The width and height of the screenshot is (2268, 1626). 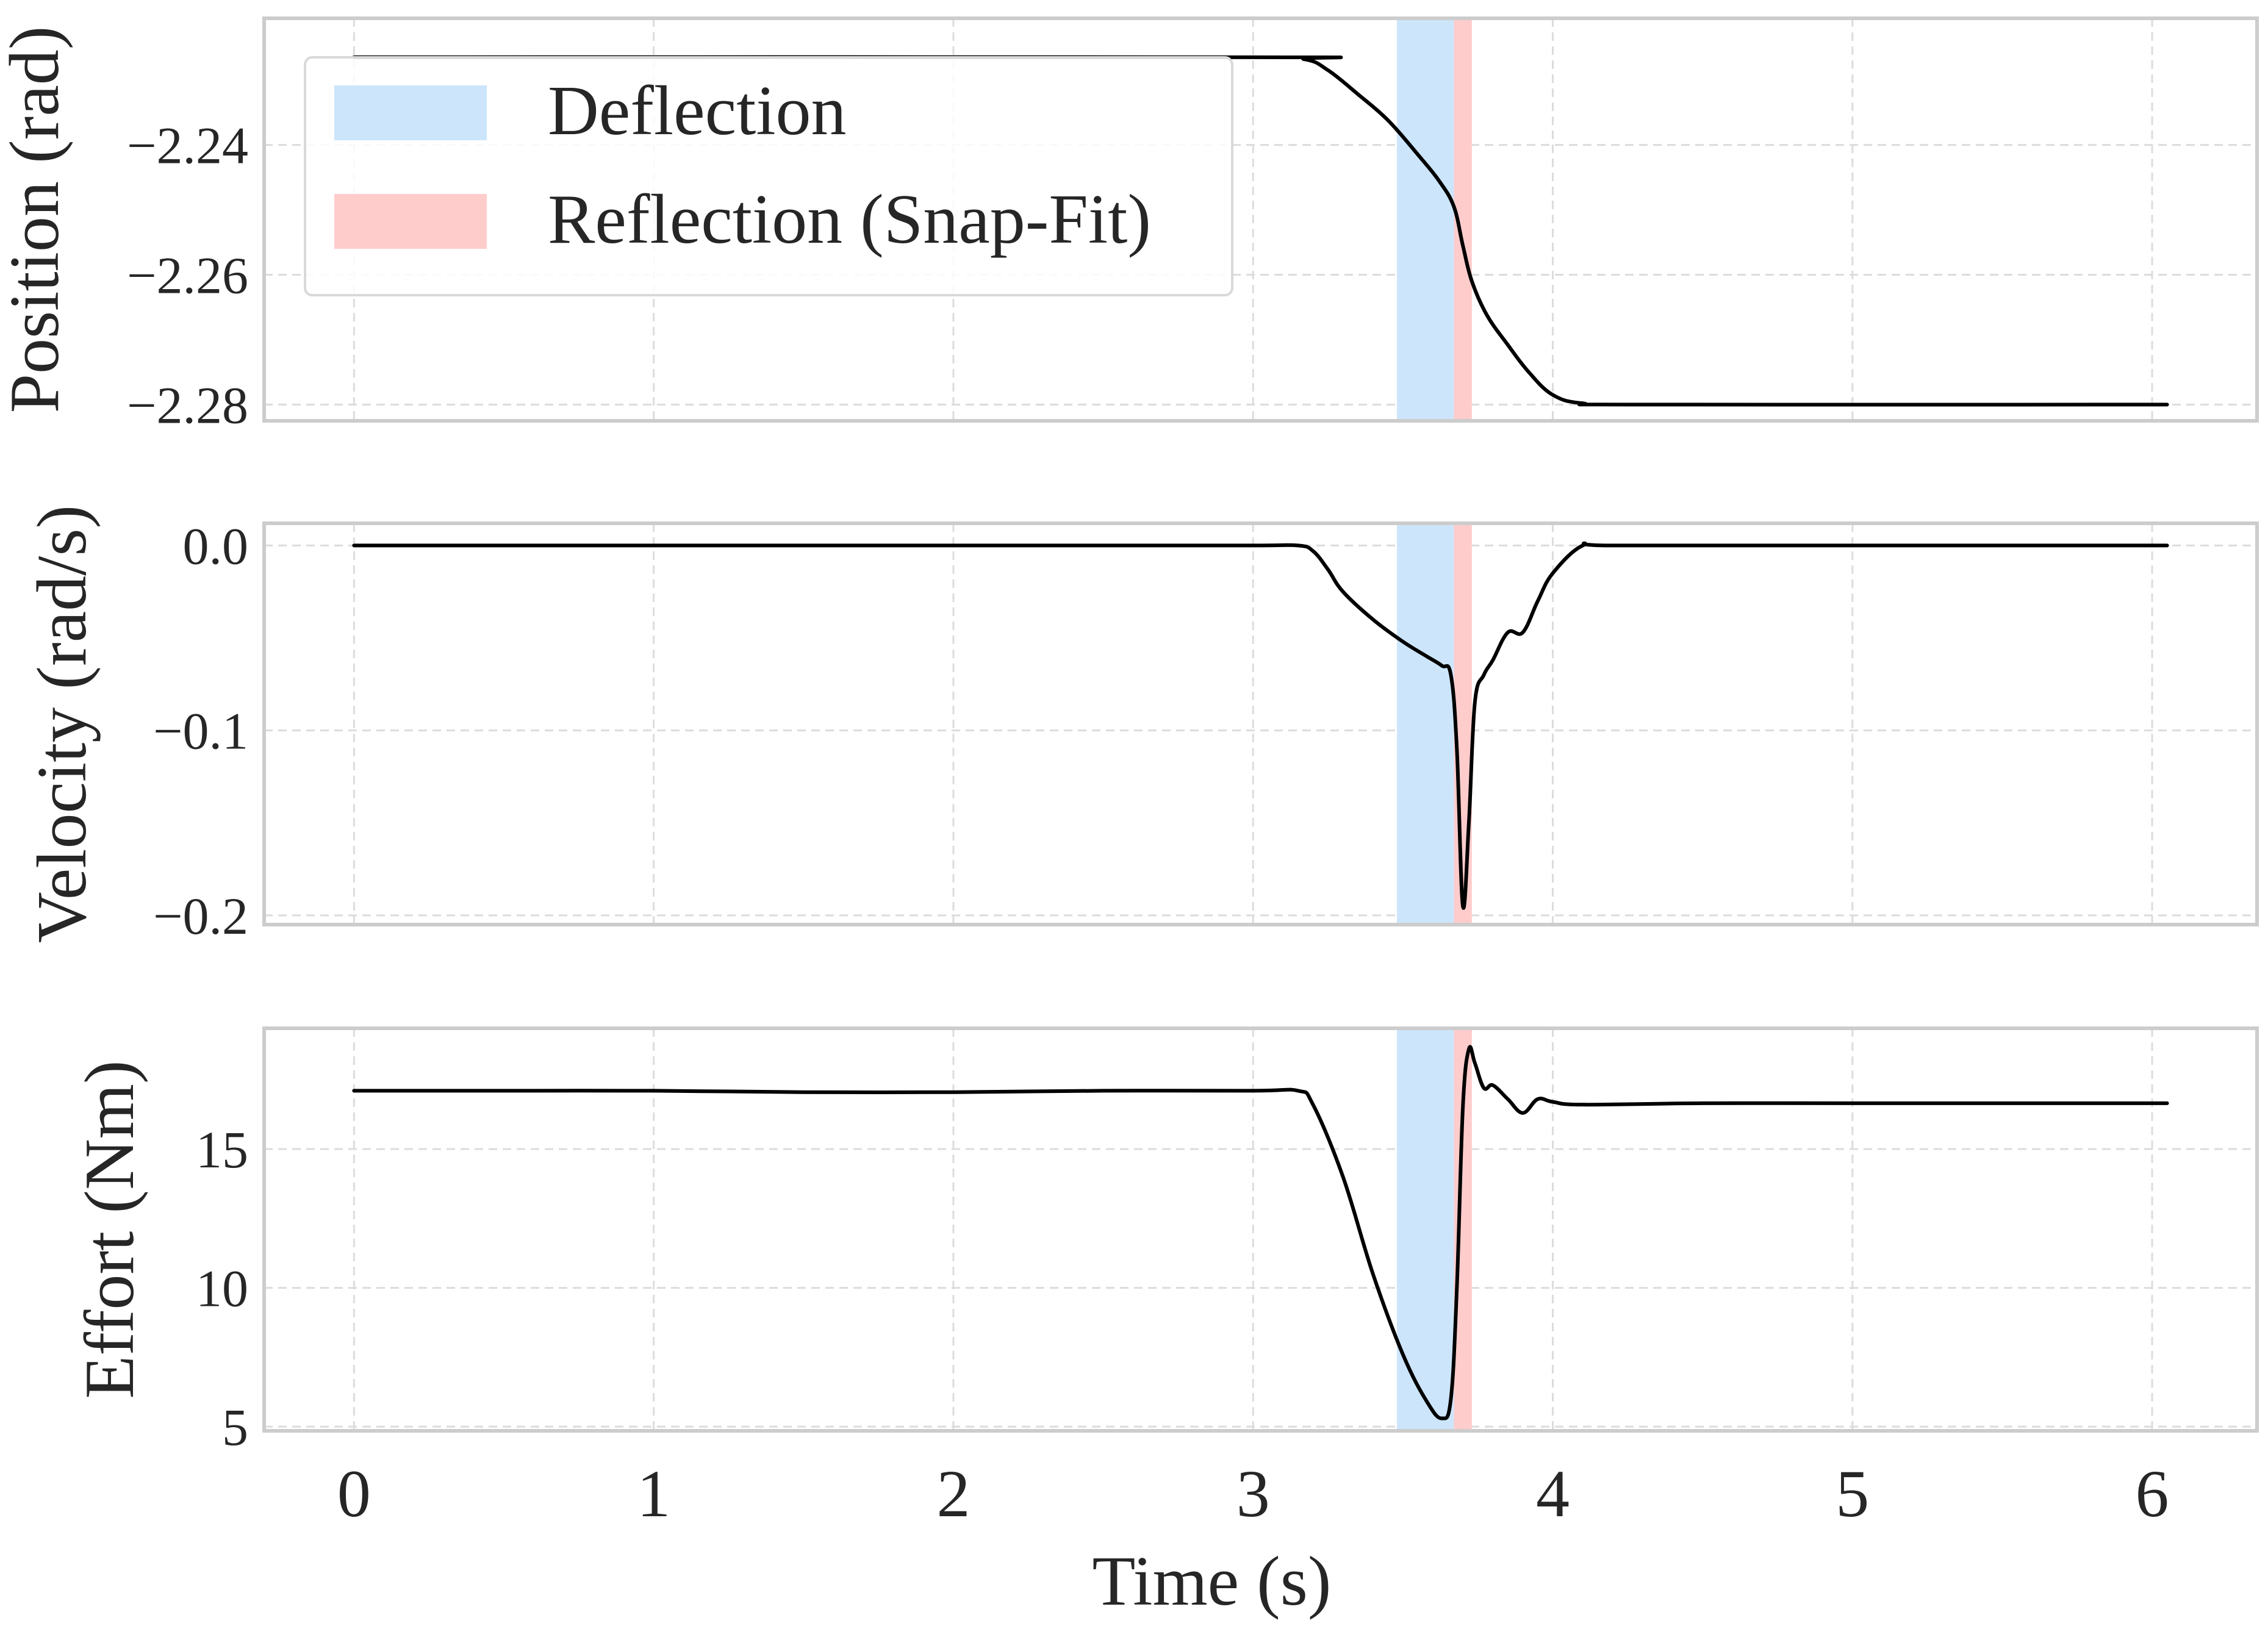 I want to click on y-tick-label: −0.1, so click(x=200, y=731).